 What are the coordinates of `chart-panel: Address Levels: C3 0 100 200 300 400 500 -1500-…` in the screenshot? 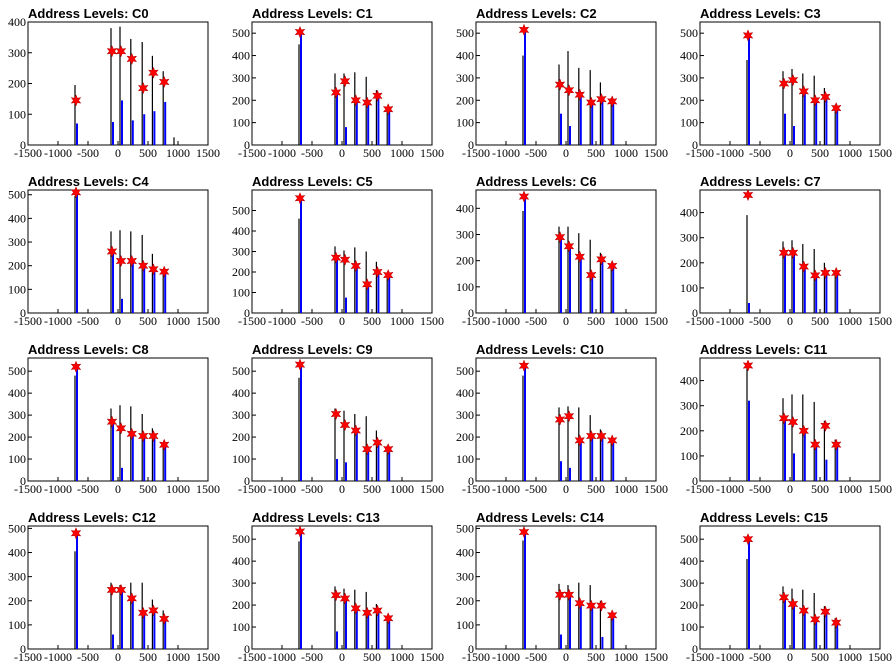 It's located at (784, 84).